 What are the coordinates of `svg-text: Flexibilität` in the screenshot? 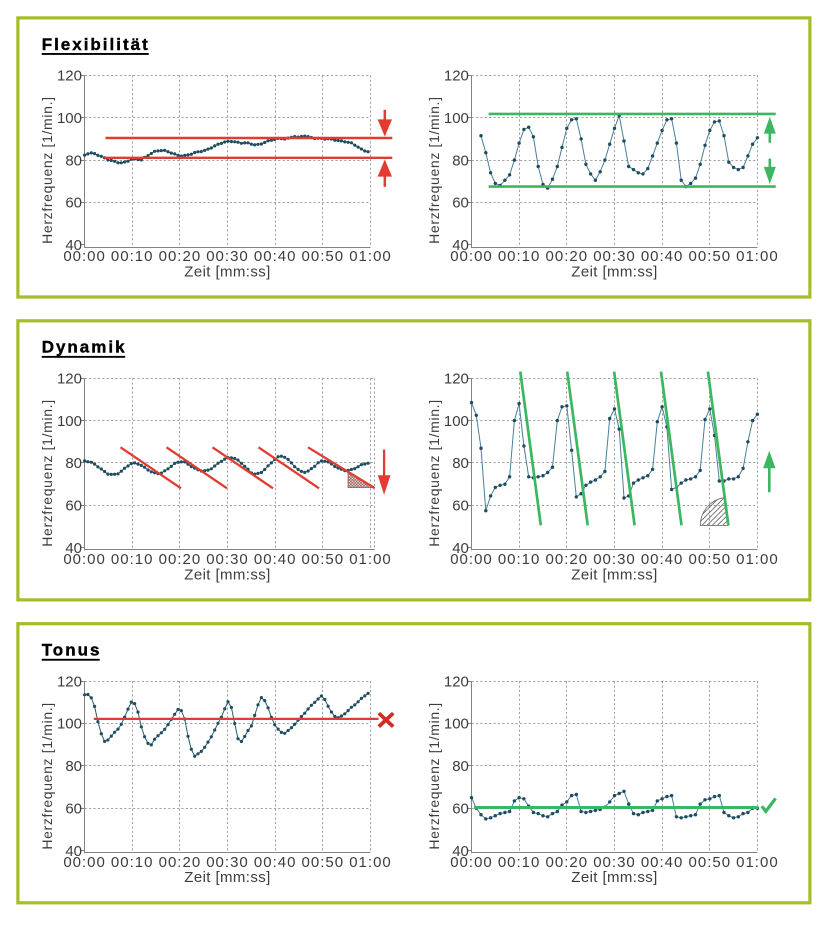 It's located at (96, 44).